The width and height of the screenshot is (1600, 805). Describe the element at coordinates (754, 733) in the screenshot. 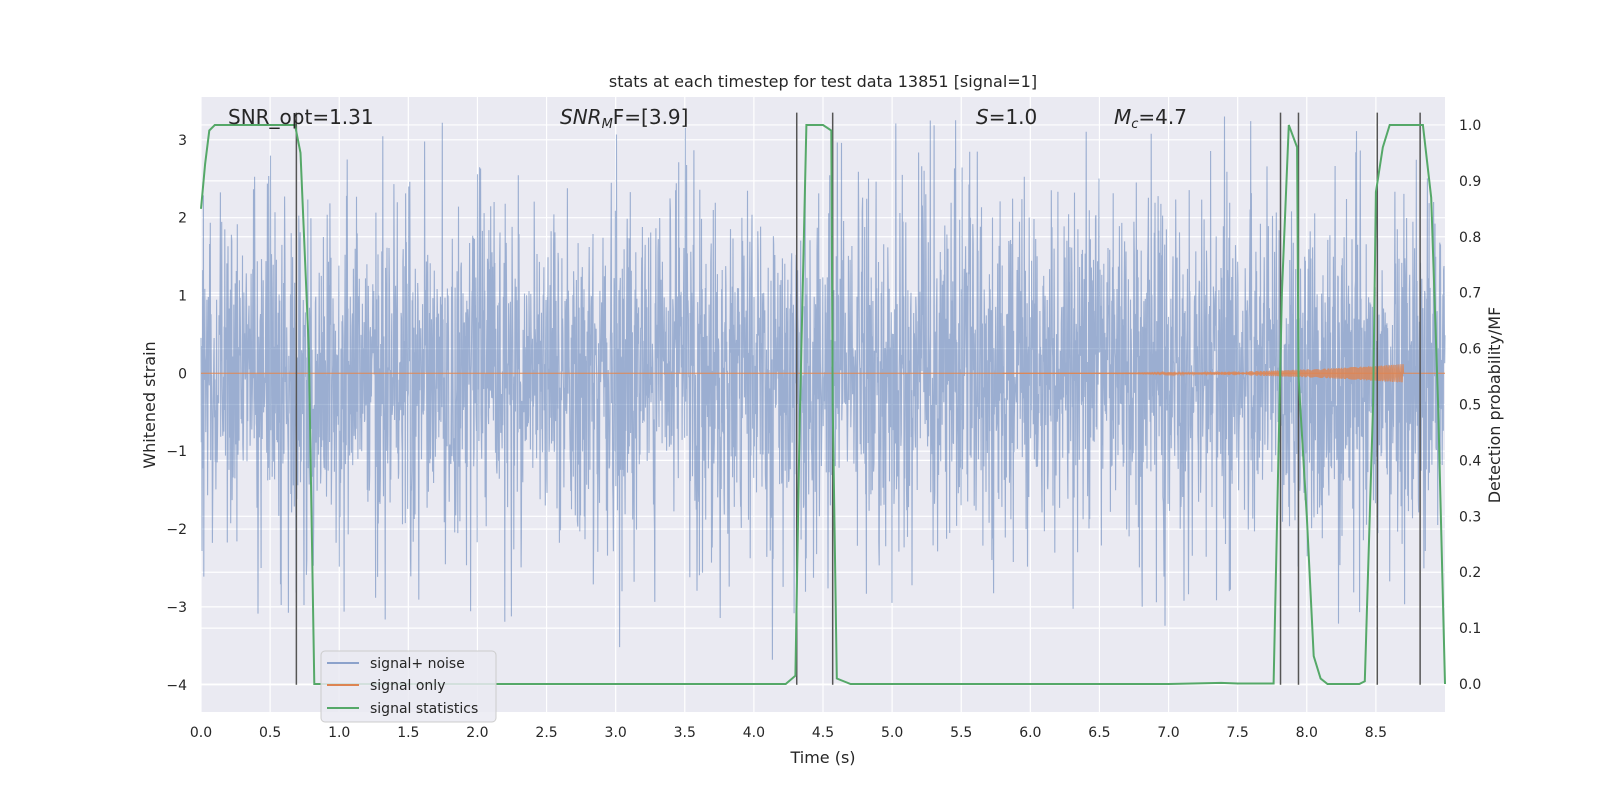

I see `x-tick-label: 4.0` at that location.